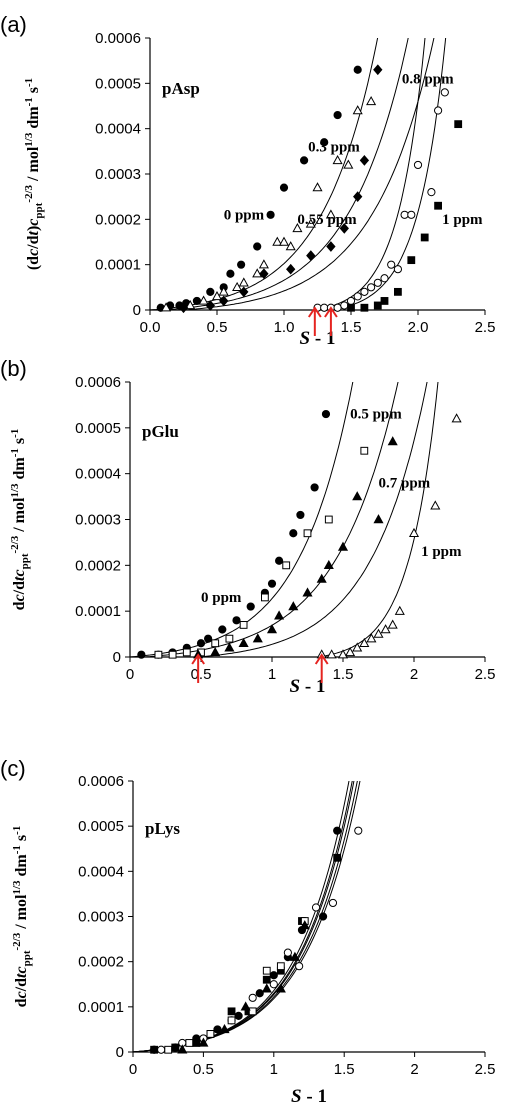  Describe the element at coordinates (34, 174) in the screenshot. I see `y-axis-label: (dc/dt)cppt-2/3 / mol1/3 dm-1 s-1` at that location.